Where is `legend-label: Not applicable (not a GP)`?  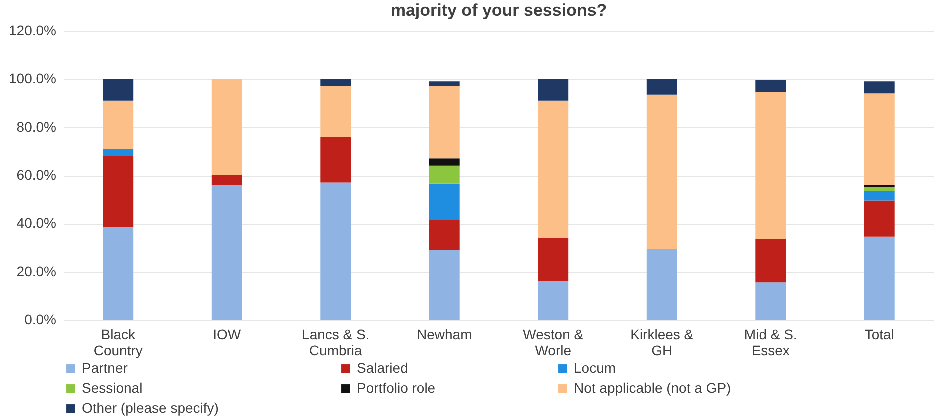
legend-label: Not applicable (not a GP) is located at coordinates (653, 388).